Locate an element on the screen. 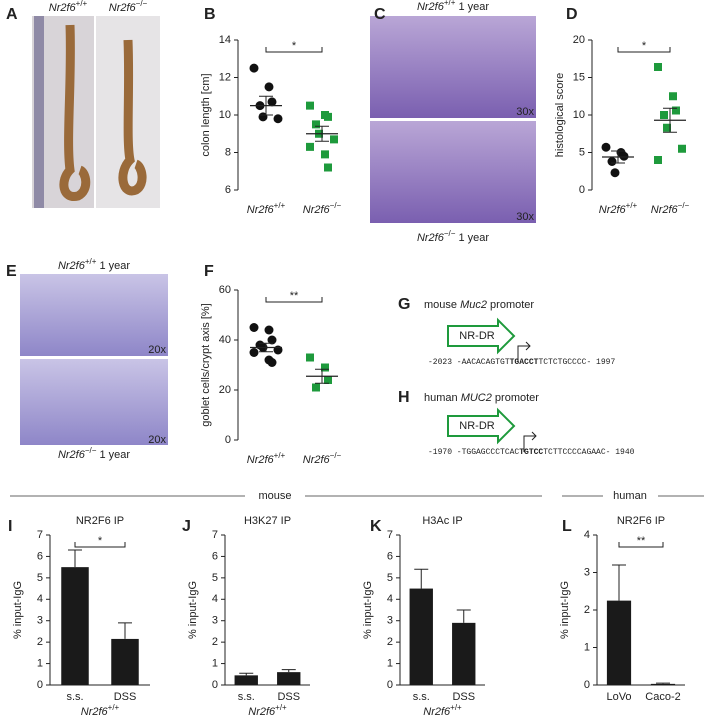 The width and height of the screenshot is (708, 719). promoter-title-part: human is located at coordinates (442, 398).